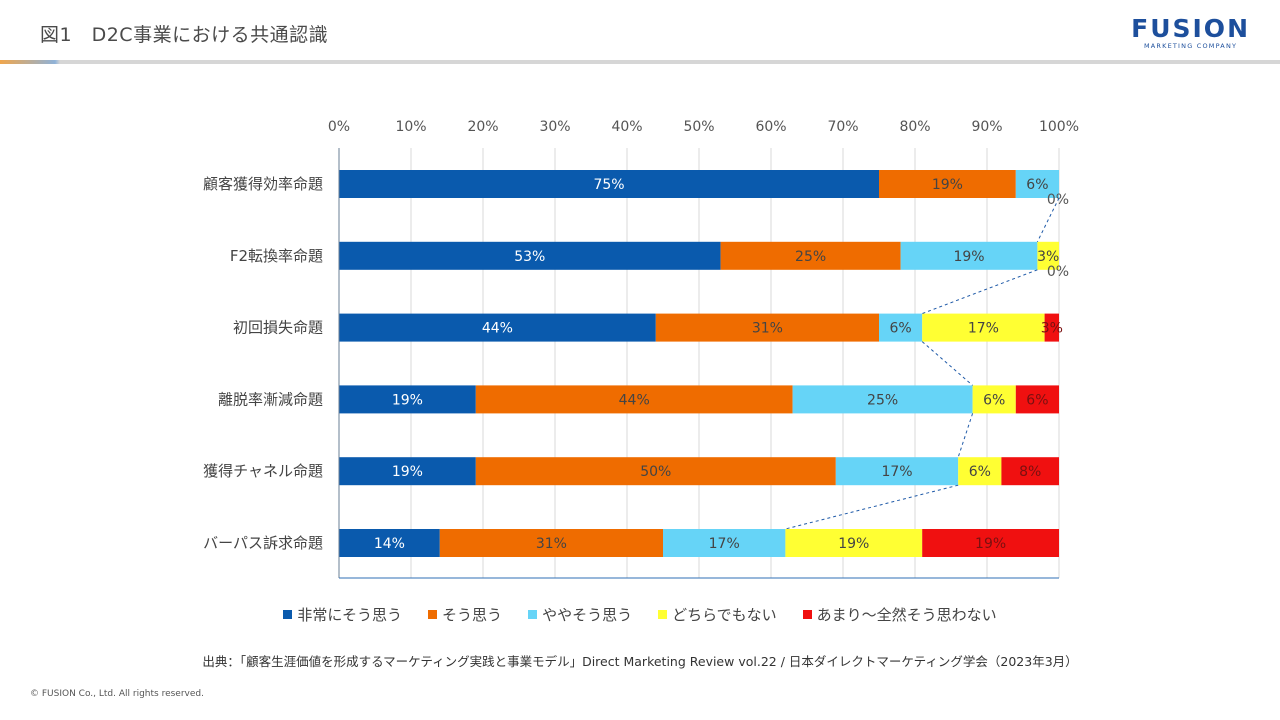  Describe the element at coordinates (184, 35) in the screenshot. I see `page-title: 図1 D2C事業における共通認識` at that location.